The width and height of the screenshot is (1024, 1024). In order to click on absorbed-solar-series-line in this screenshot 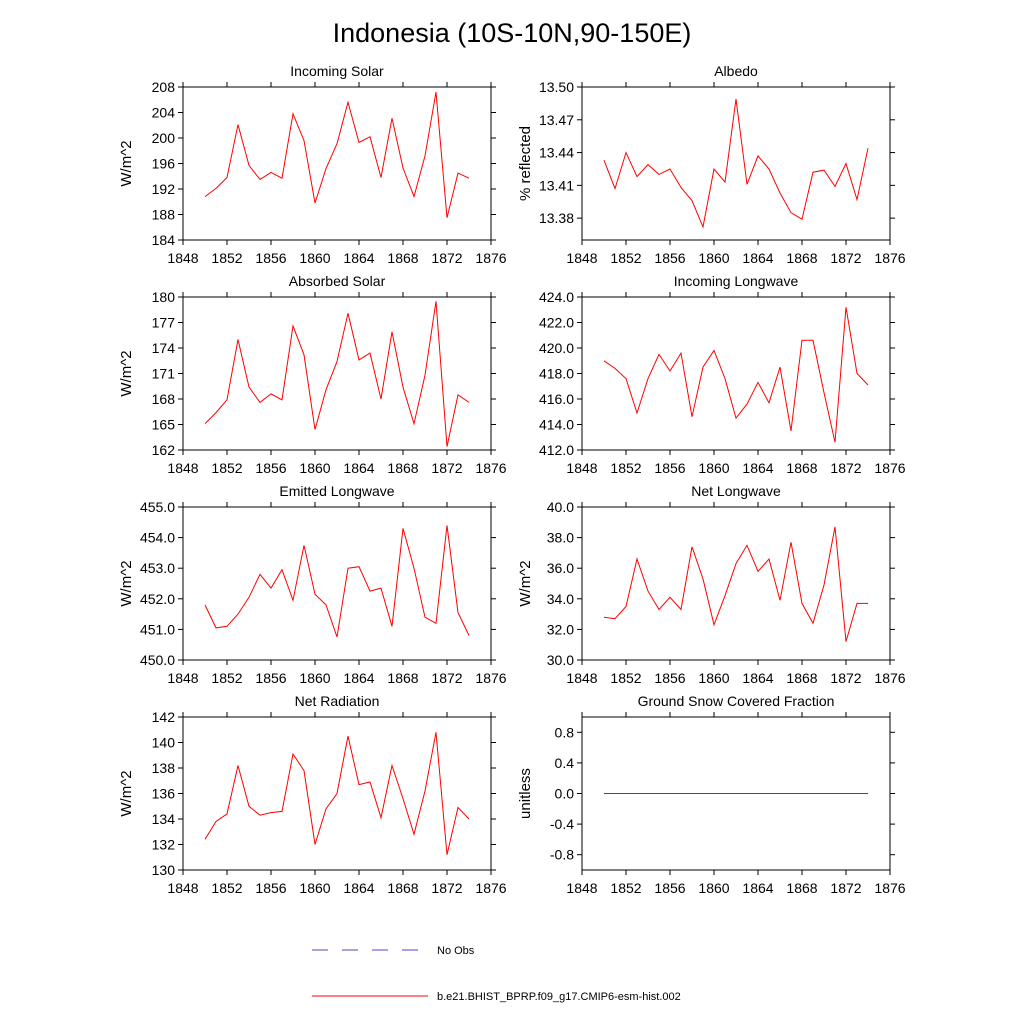, I will do `click(337, 374)`.